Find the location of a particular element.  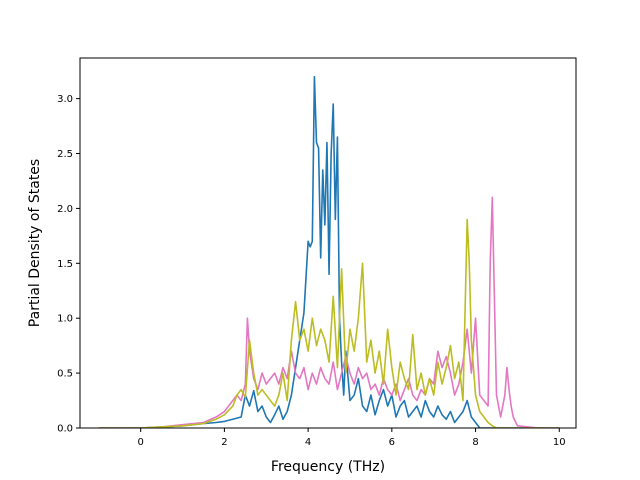

y-tick-label: 2.0 is located at coordinates (65, 209).